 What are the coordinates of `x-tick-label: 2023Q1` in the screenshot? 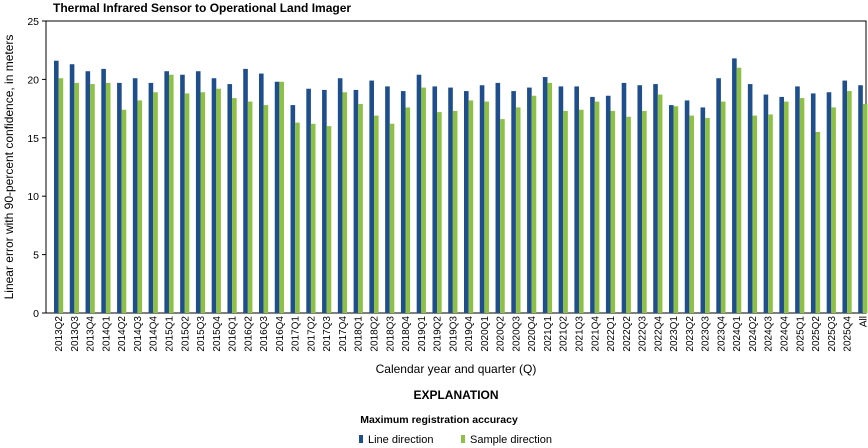 It's located at (674, 334).